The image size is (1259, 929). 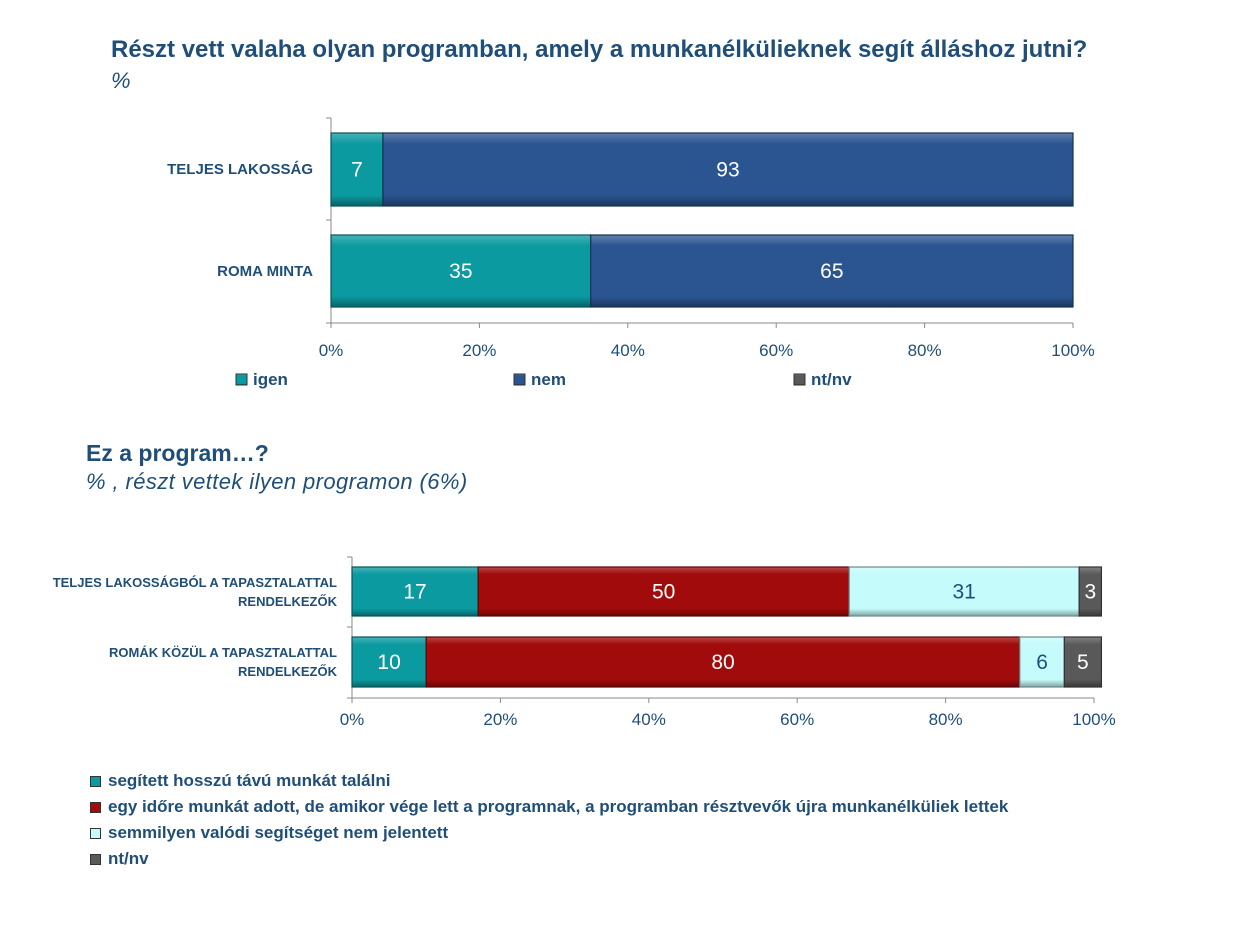 I want to click on data-label: 50, so click(x=663, y=592).